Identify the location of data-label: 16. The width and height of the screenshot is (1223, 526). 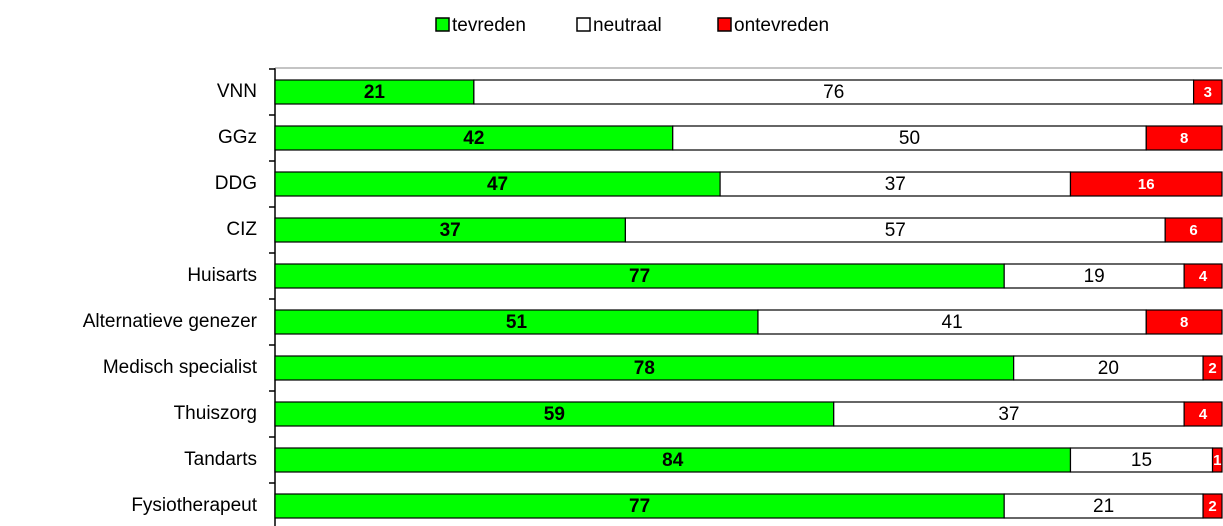
(1146, 184).